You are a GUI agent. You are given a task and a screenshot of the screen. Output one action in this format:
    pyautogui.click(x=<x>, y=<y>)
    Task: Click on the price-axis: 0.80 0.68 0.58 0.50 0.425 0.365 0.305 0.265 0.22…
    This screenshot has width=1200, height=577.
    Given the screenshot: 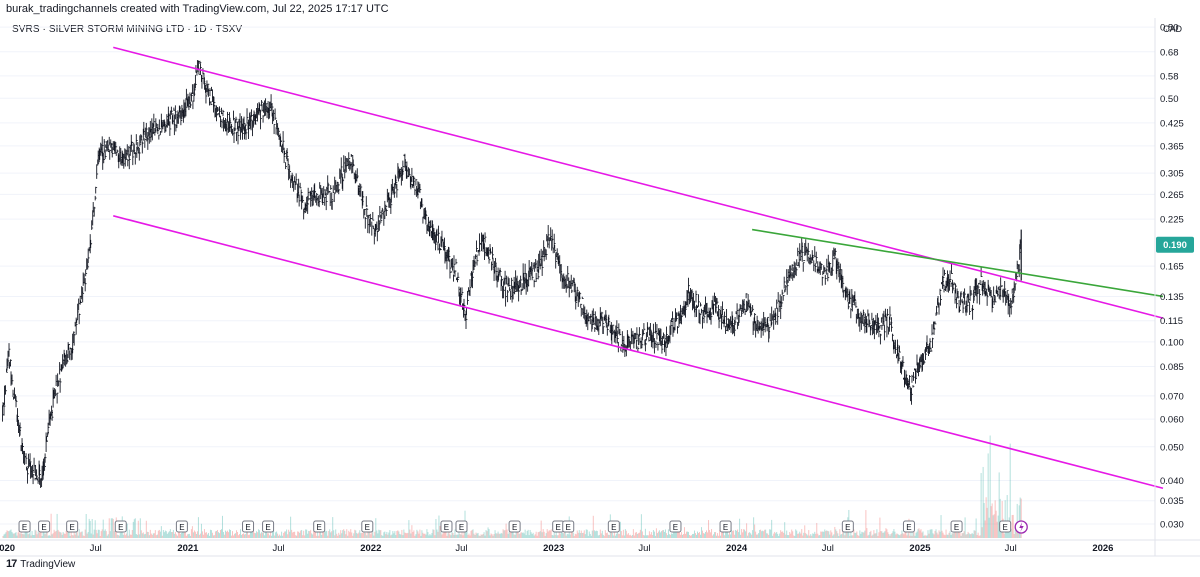 What is the action you would take?
    pyautogui.click(x=1174, y=287)
    